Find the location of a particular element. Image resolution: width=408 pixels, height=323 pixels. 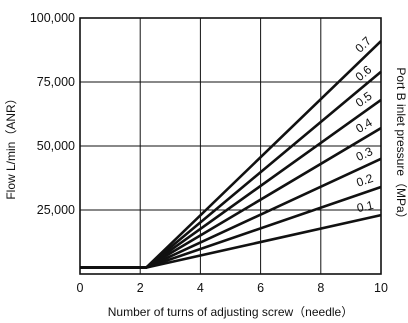

series-label: 0.1 is located at coordinates (365, 206).